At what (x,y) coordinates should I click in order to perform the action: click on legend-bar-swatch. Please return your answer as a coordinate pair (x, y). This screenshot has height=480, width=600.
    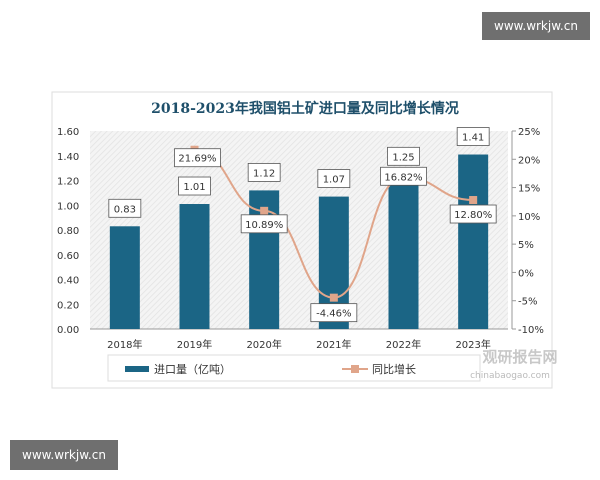
    Looking at the image, I should click on (137, 369).